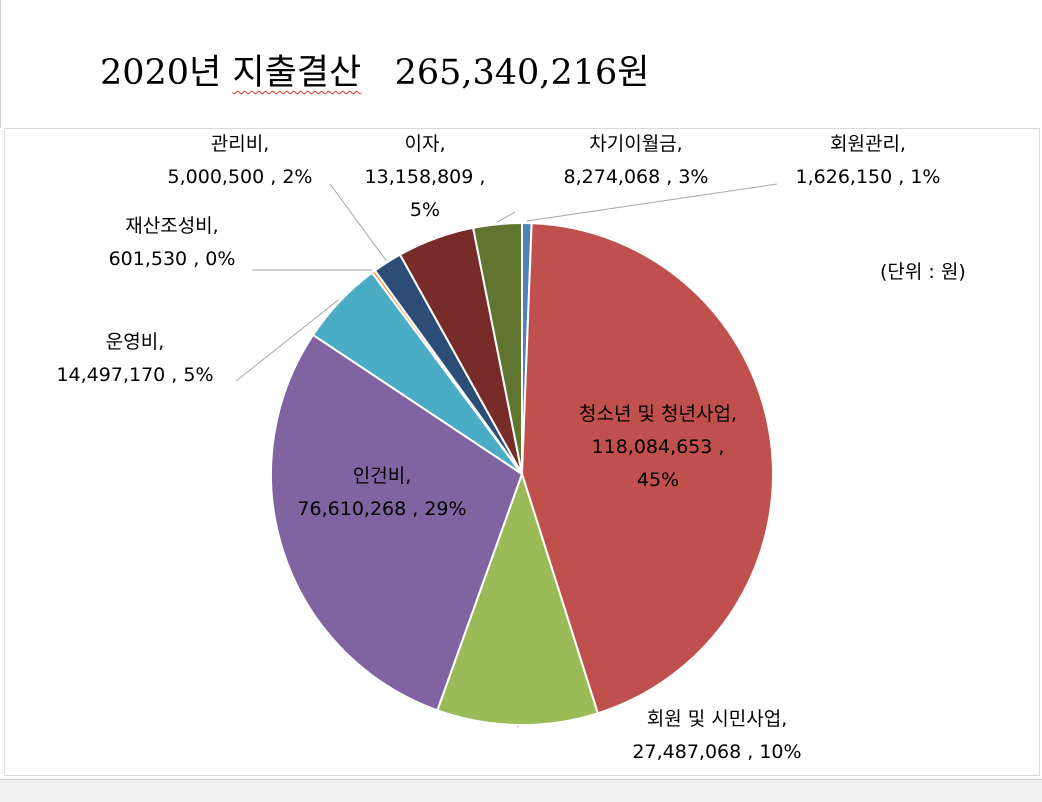 Image resolution: width=1042 pixels, height=802 pixels. I want to click on slice-label-name: 회원관리,, so click(868, 144).